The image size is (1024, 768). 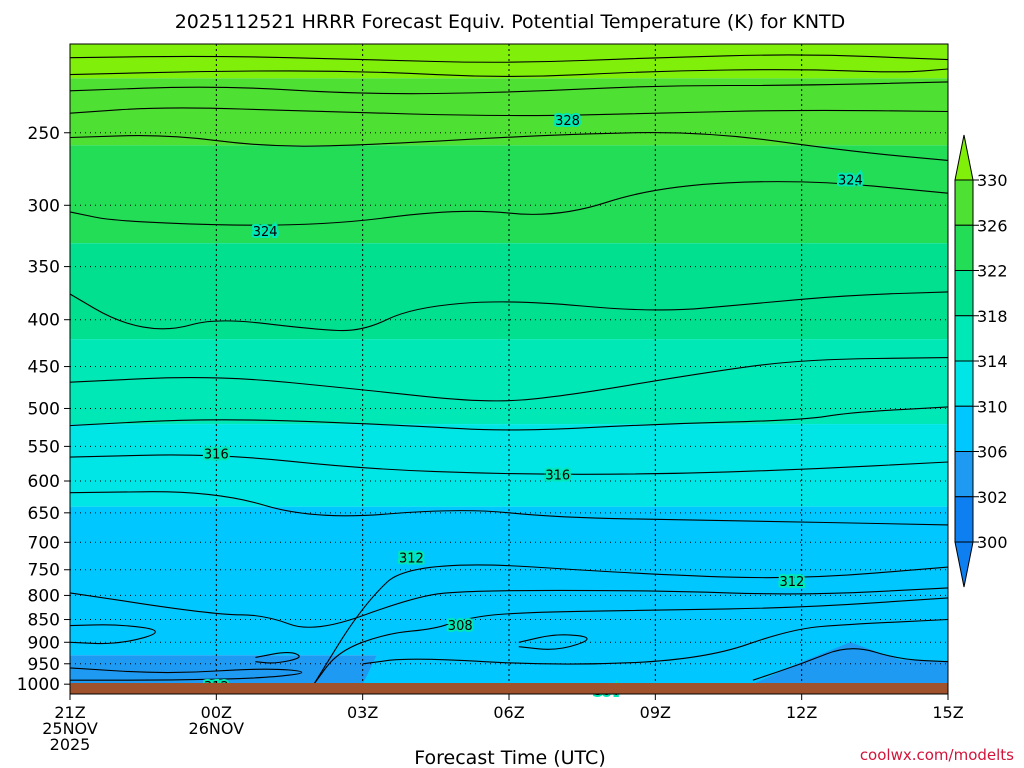 I want to click on colorbar-bottom-arrow, so click(x=964, y=564).